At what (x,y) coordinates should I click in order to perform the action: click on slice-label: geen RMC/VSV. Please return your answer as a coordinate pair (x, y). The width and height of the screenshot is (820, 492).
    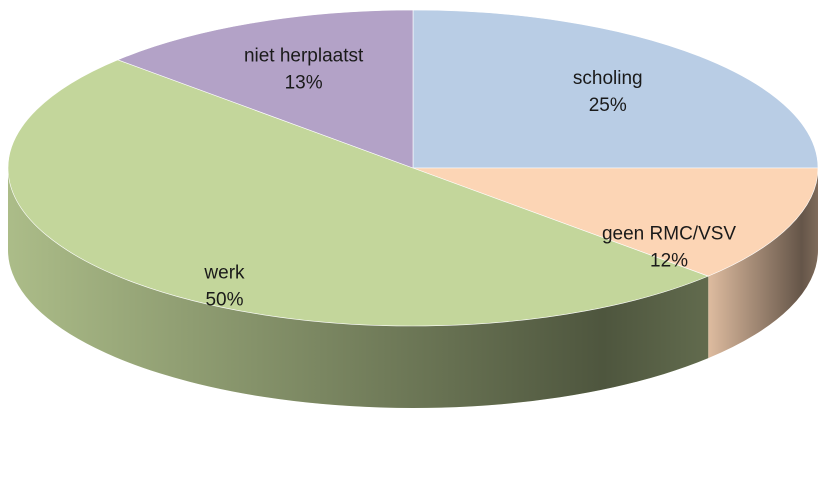
    Looking at the image, I should click on (669, 234).